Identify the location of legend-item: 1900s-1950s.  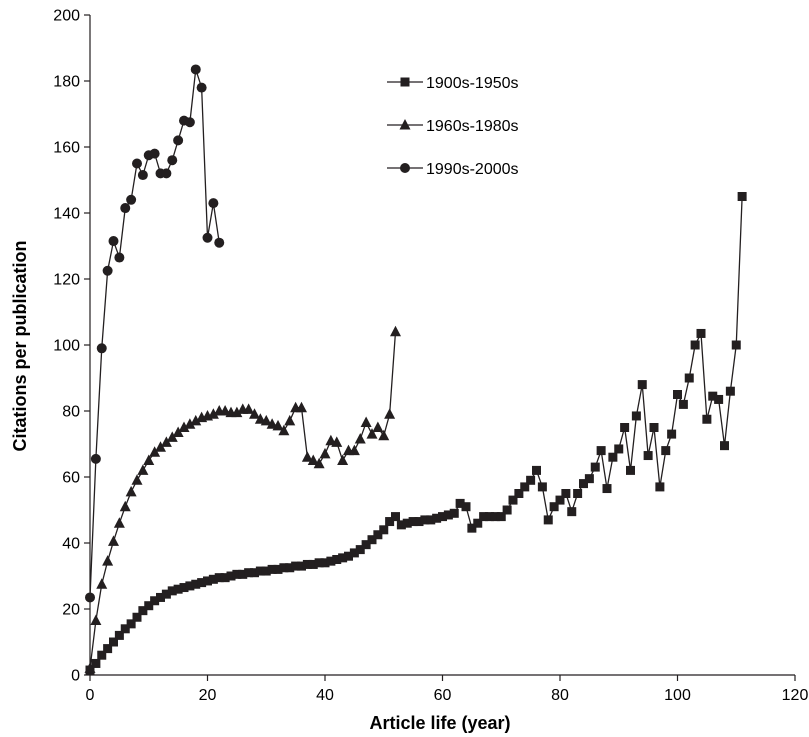
(453, 83).